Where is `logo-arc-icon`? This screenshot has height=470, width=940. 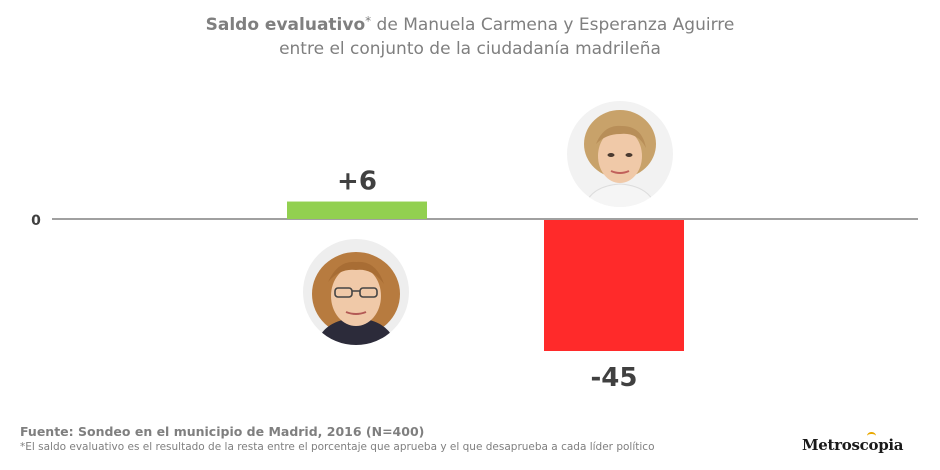
logo-arc-icon is located at coordinates (872, 436).